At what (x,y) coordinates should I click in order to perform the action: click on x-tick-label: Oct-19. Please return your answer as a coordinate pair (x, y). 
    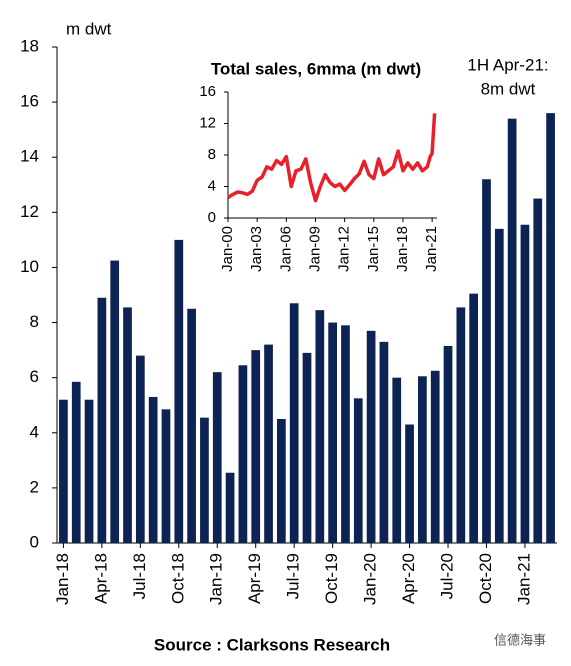
    Looking at the image, I should click on (331, 578).